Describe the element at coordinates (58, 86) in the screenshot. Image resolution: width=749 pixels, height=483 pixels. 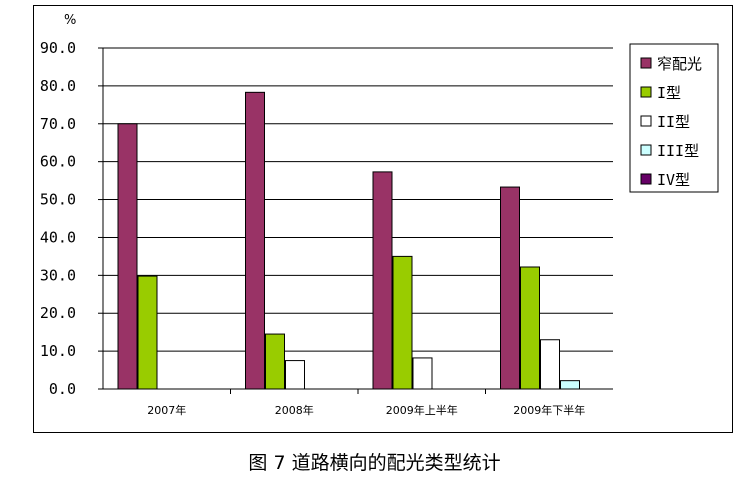
I see `y-tick-label: 80.0` at that location.